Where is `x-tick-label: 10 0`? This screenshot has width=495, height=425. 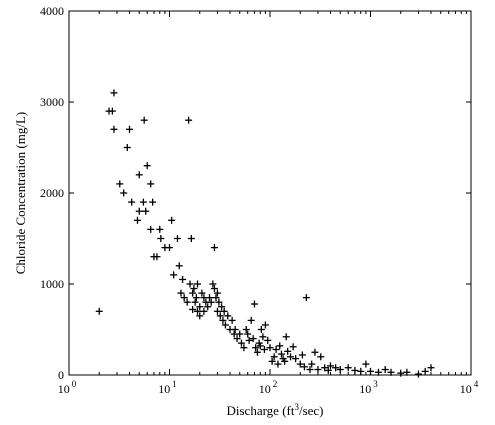 x-tick-label: 10 0 is located at coordinates (67, 387).